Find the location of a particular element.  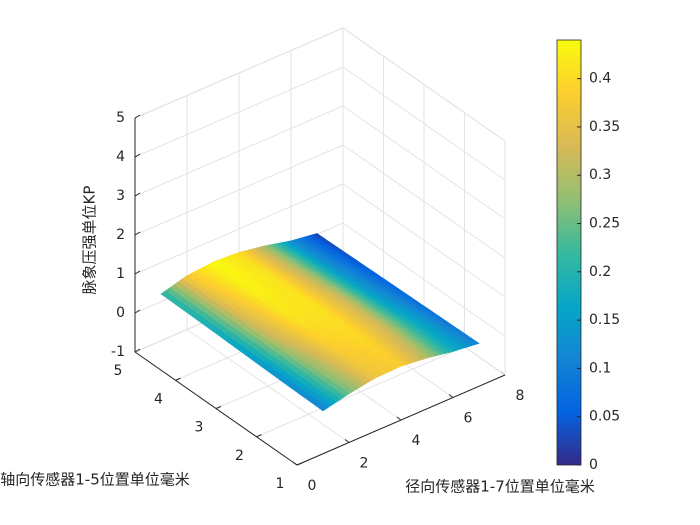

colorbar-tick-label: 0.2 is located at coordinates (600, 272).